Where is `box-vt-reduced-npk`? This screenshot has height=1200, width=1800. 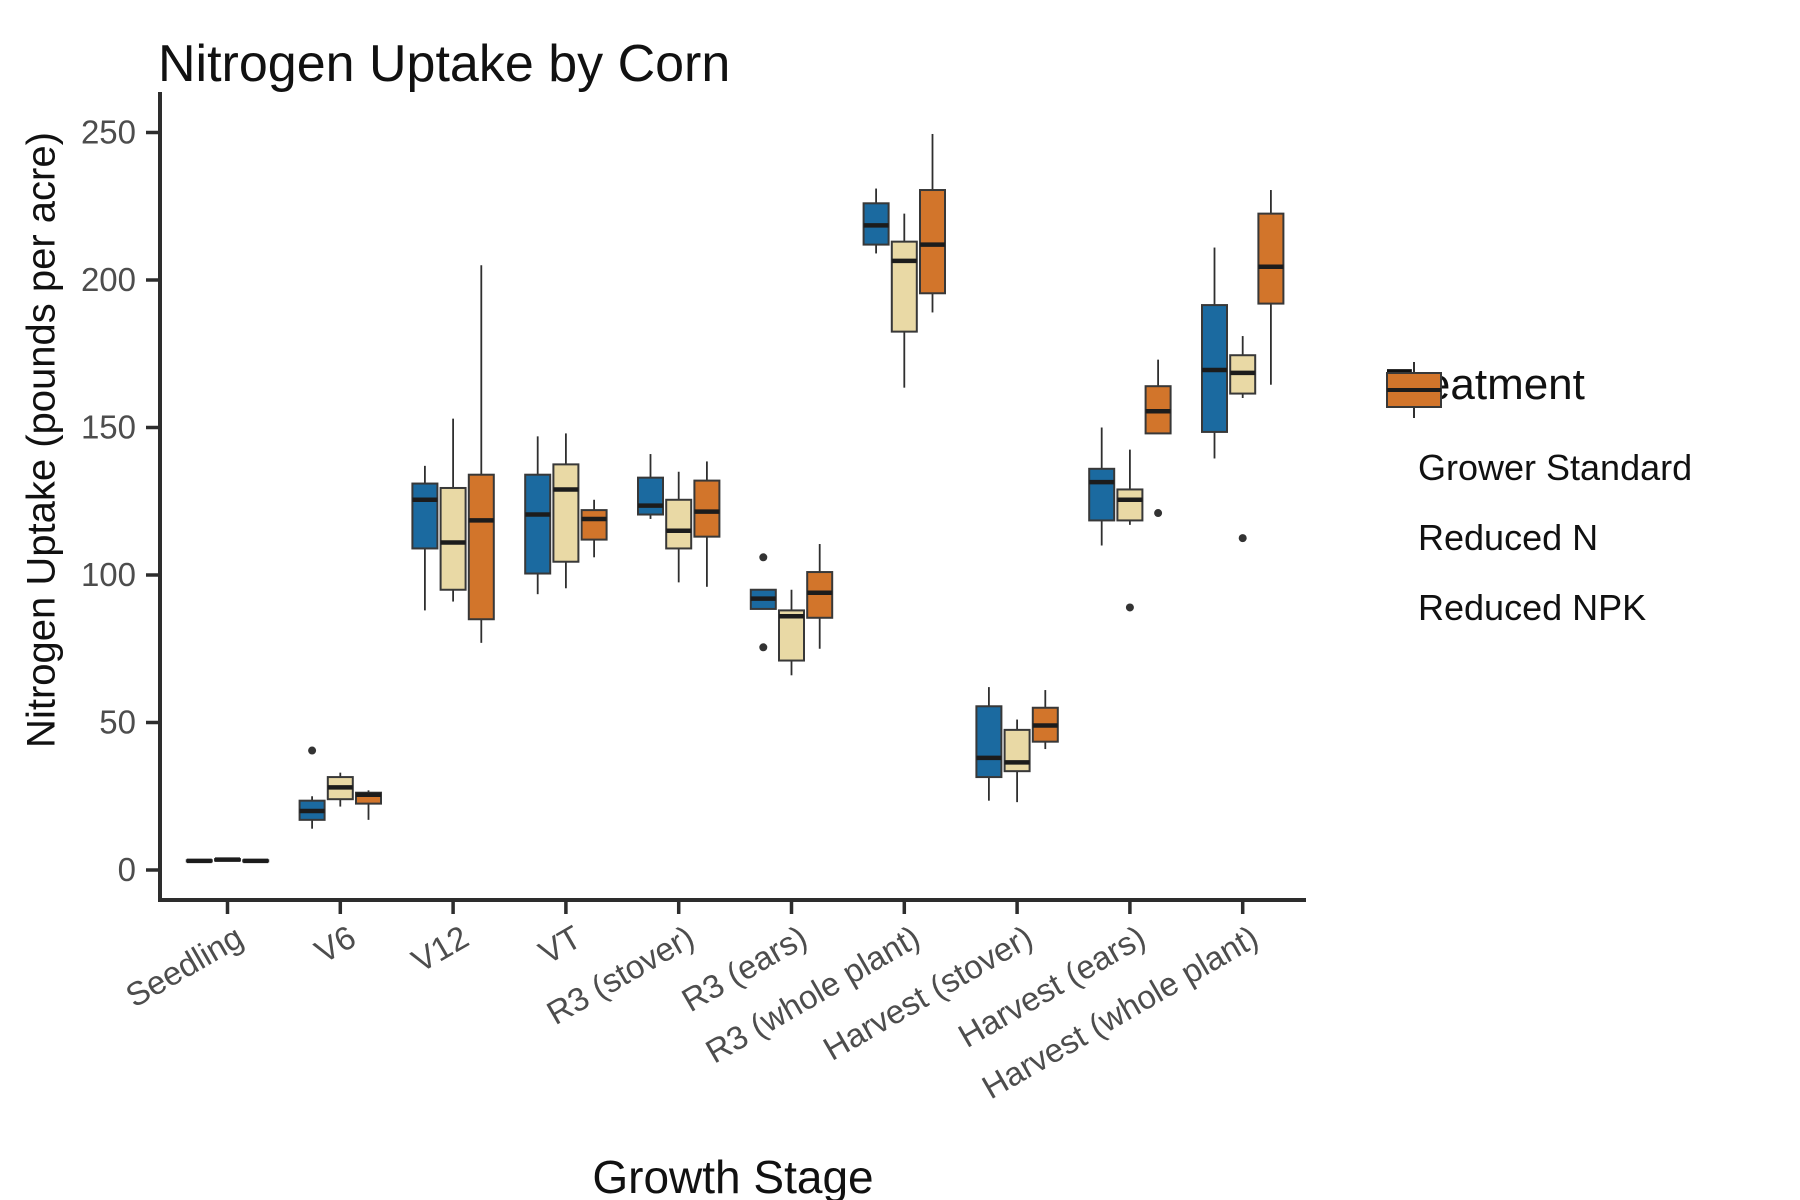 box-vt-reduced-npk is located at coordinates (594, 525).